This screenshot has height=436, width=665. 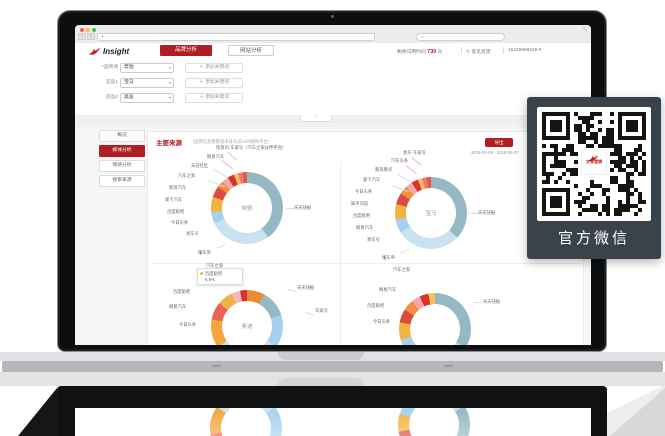 What do you see at coordinates (129, 97) in the screenshot?
I see `competitor2-select-value: 奥迪` at bounding box center [129, 97].